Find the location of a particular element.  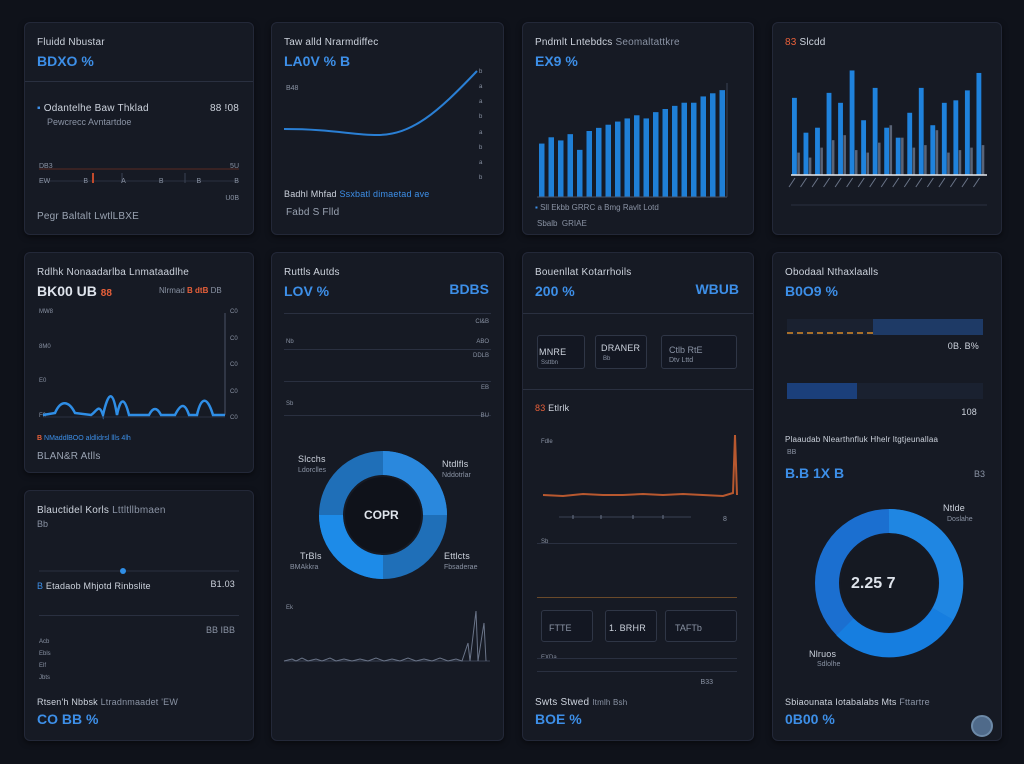

card-title: Obodaal Nthaxlaalls is located at coordinates (832, 272).